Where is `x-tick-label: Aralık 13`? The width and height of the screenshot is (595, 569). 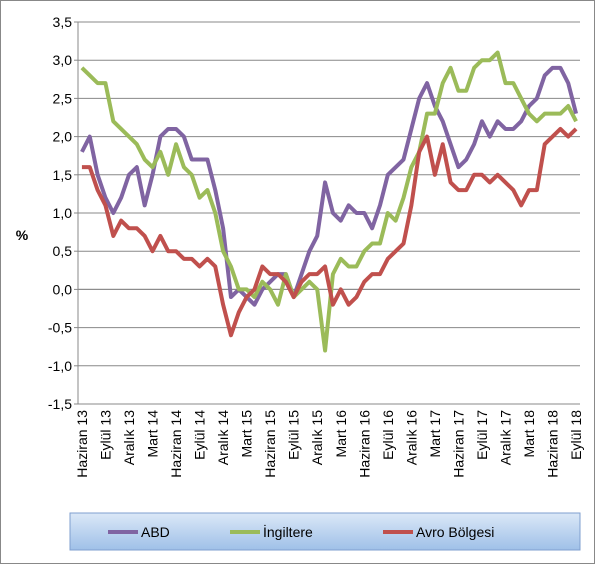 x-tick-label: Aralık 13 is located at coordinates (129, 437).